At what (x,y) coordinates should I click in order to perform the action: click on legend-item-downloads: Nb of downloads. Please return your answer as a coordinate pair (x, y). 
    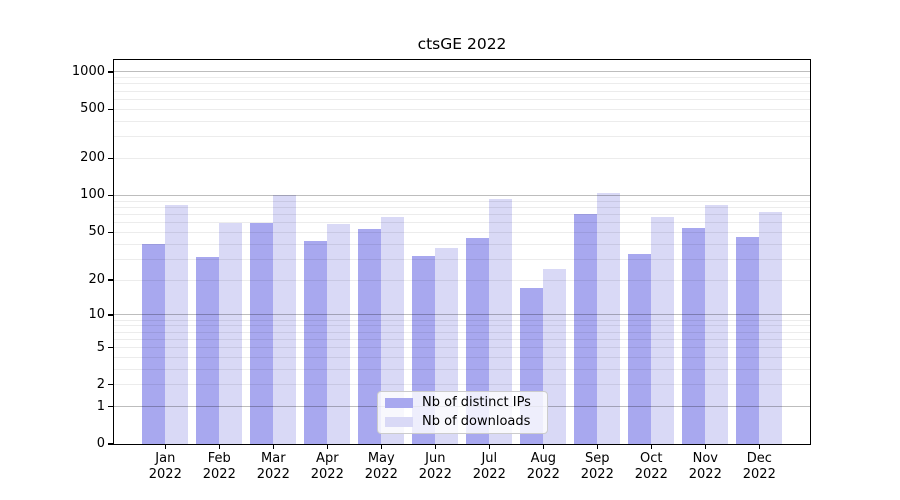
    Looking at the image, I should click on (466, 421).